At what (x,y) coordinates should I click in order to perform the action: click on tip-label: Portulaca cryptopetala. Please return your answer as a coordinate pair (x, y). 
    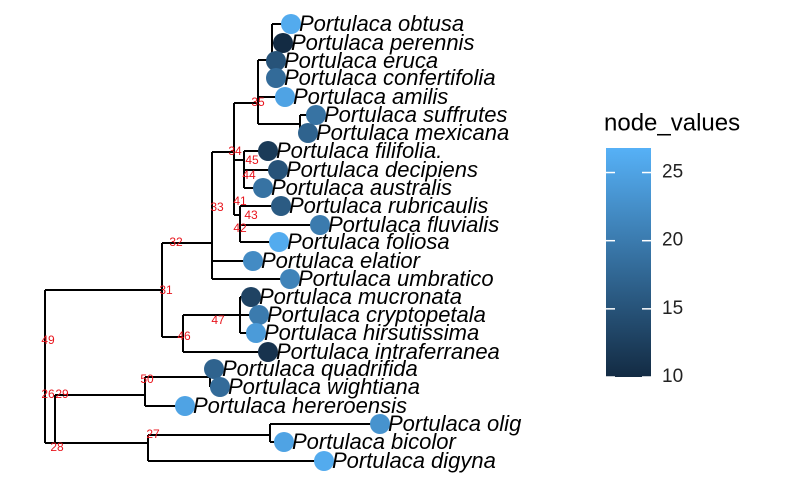
    Looking at the image, I should click on (376, 314).